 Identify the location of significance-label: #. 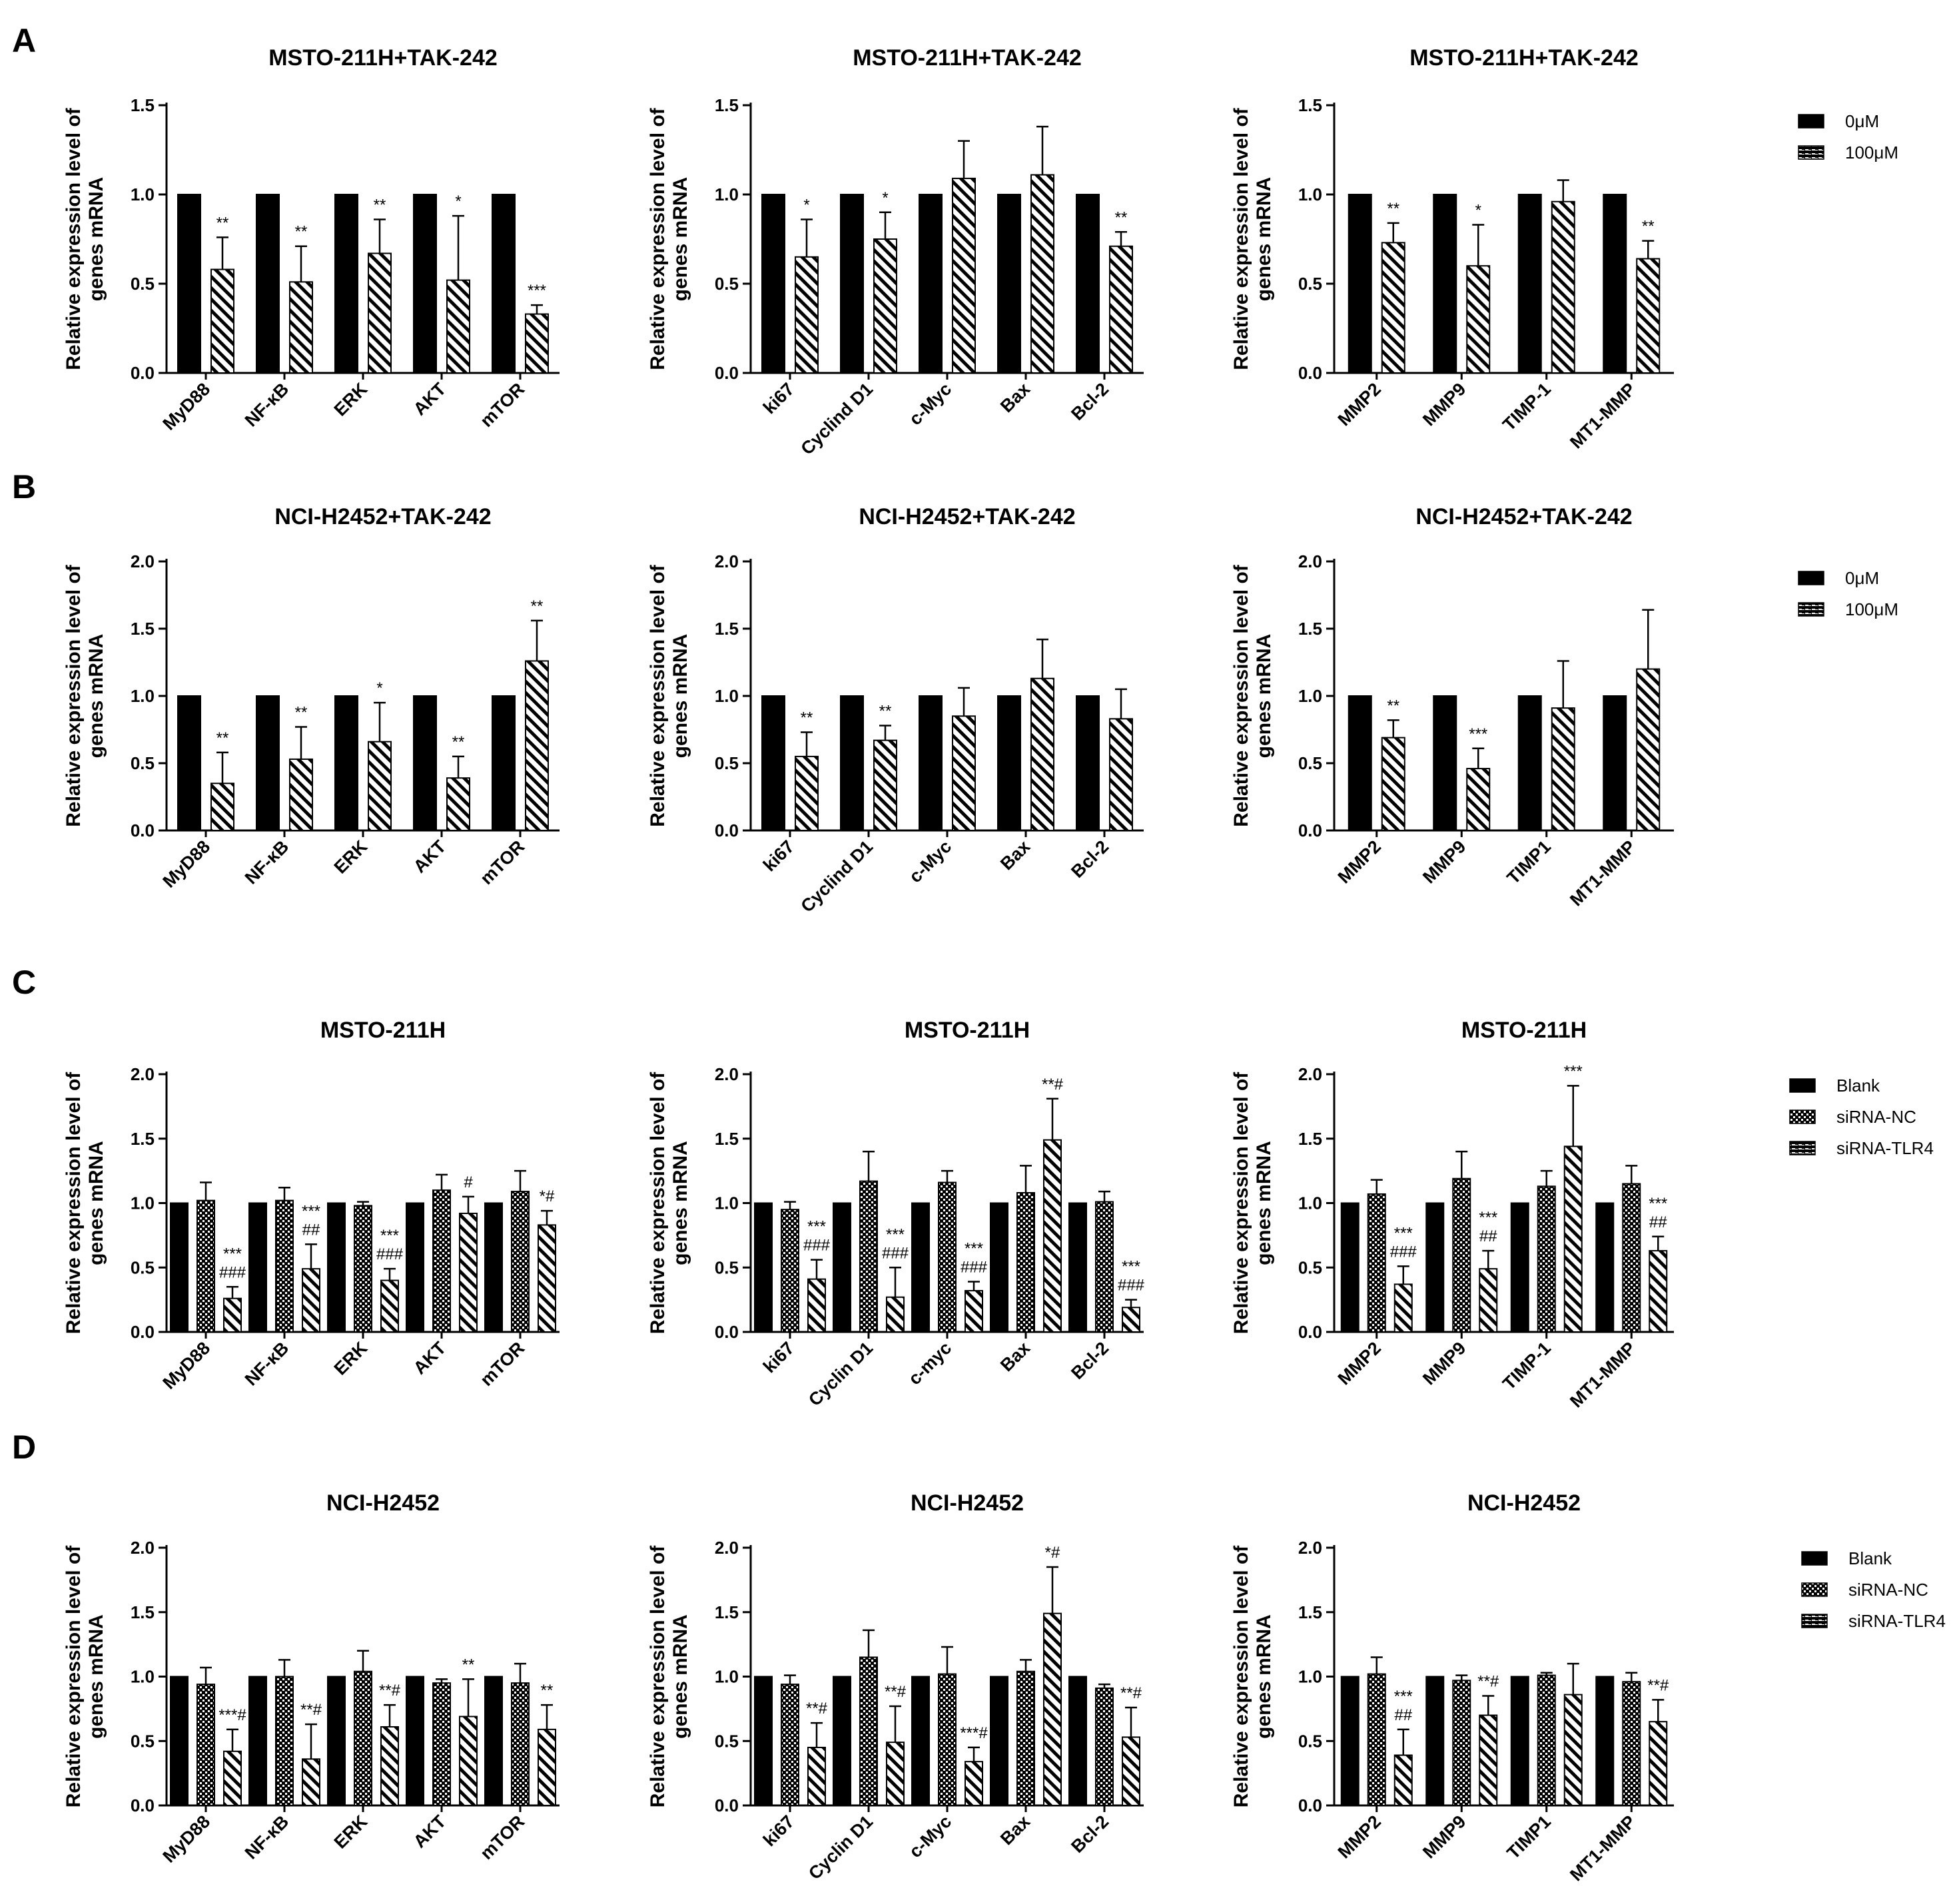
(468, 1182).